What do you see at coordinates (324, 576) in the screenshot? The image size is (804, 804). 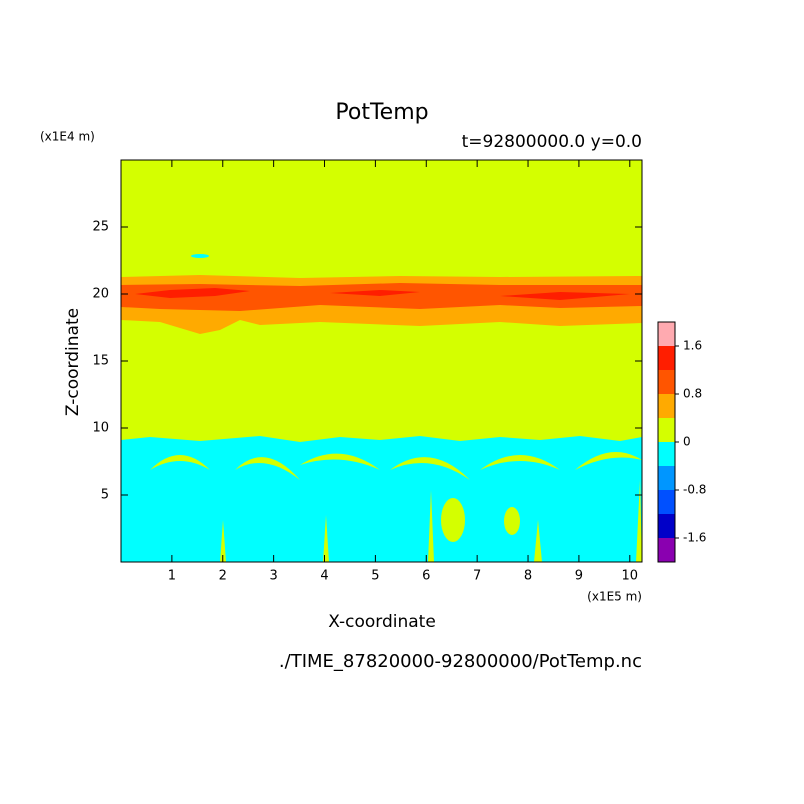 I see `x-tick-label: 4` at bounding box center [324, 576].